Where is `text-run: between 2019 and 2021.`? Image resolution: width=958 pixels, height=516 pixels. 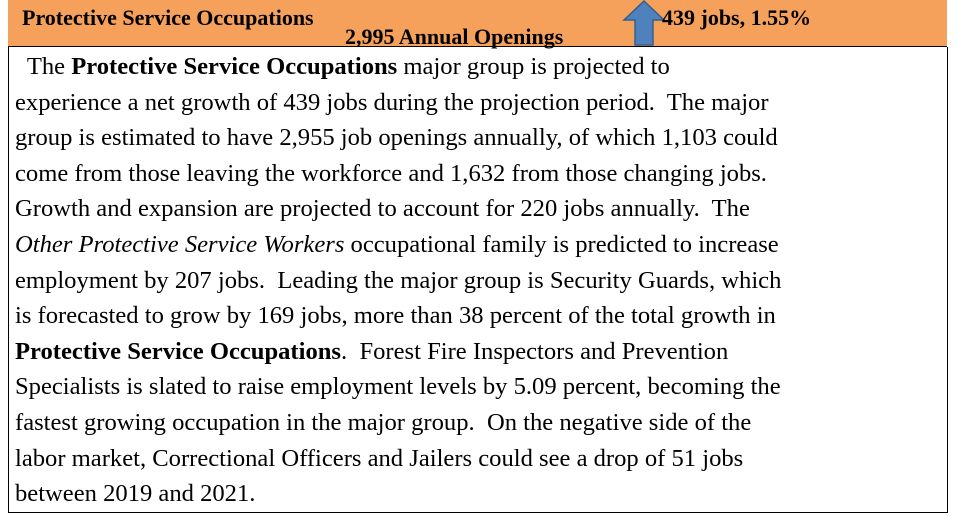
text-run: between 2019 and 2021. is located at coordinates (135, 494).